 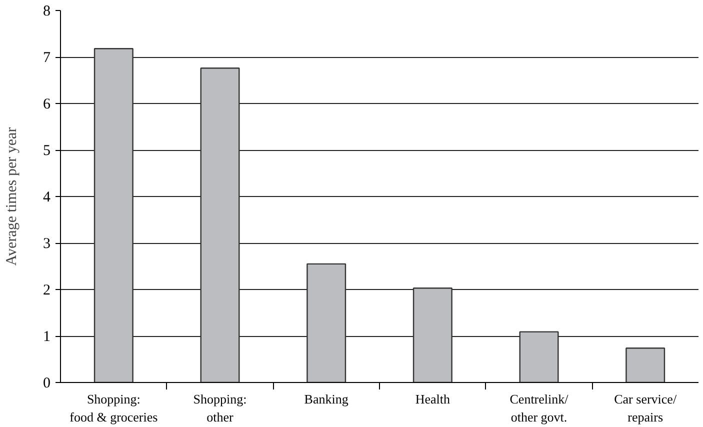 What do you see at coordinates (46, 384) in the screenshot?
I see `y-tick-label: 0` at bounding box center [46, 384].